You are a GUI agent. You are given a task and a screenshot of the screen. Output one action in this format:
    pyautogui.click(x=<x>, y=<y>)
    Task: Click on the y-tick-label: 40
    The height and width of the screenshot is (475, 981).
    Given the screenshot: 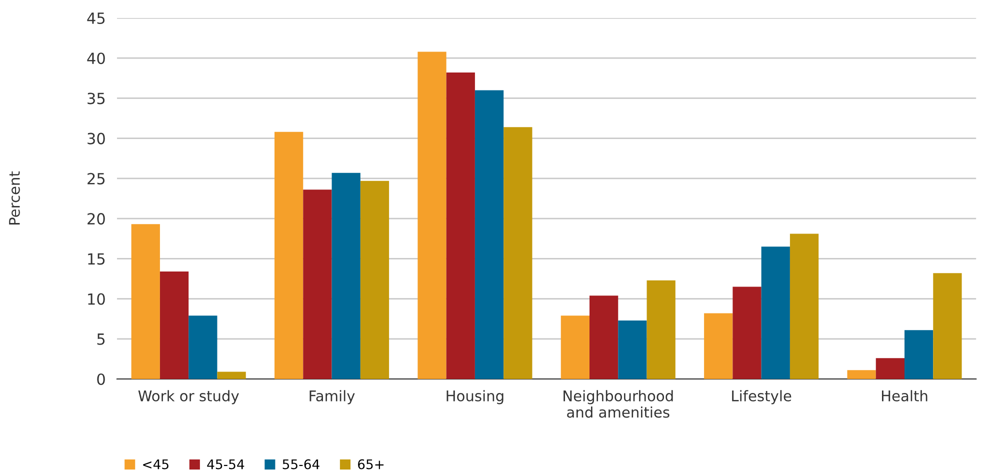 What is the action you would take?
    pyautogui.click(x=96, y=58)
    